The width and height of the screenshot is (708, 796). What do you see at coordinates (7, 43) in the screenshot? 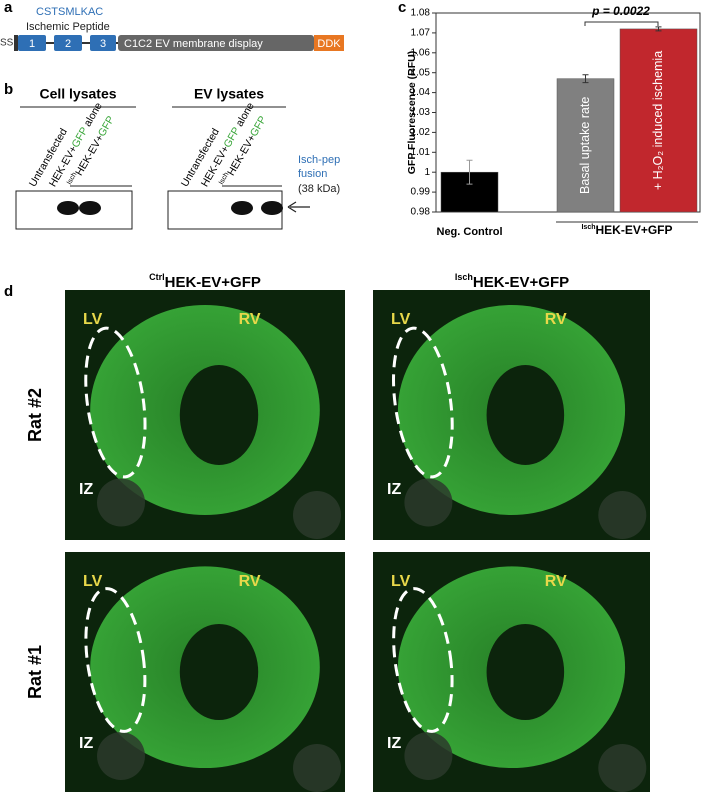
I see `signal-label: SS` at bounding box center [7, 43].